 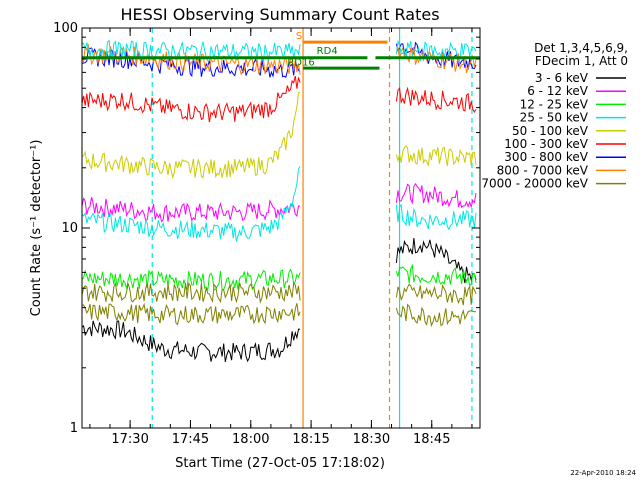 What do you see at coordinates (436, 99) in the screenshot?
I see `series-5-after` at bounding box center [436, 99].